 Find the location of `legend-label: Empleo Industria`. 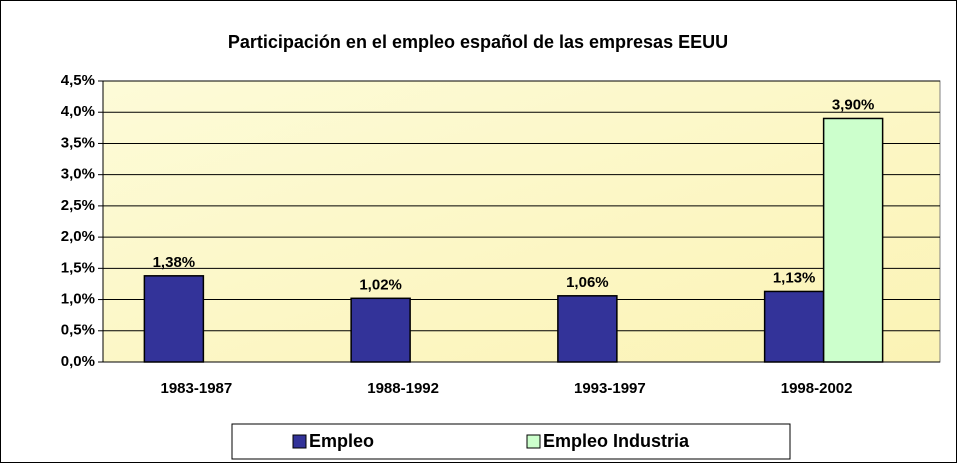

legend-label: Empleo Industria is located at coordinates (616, 441).